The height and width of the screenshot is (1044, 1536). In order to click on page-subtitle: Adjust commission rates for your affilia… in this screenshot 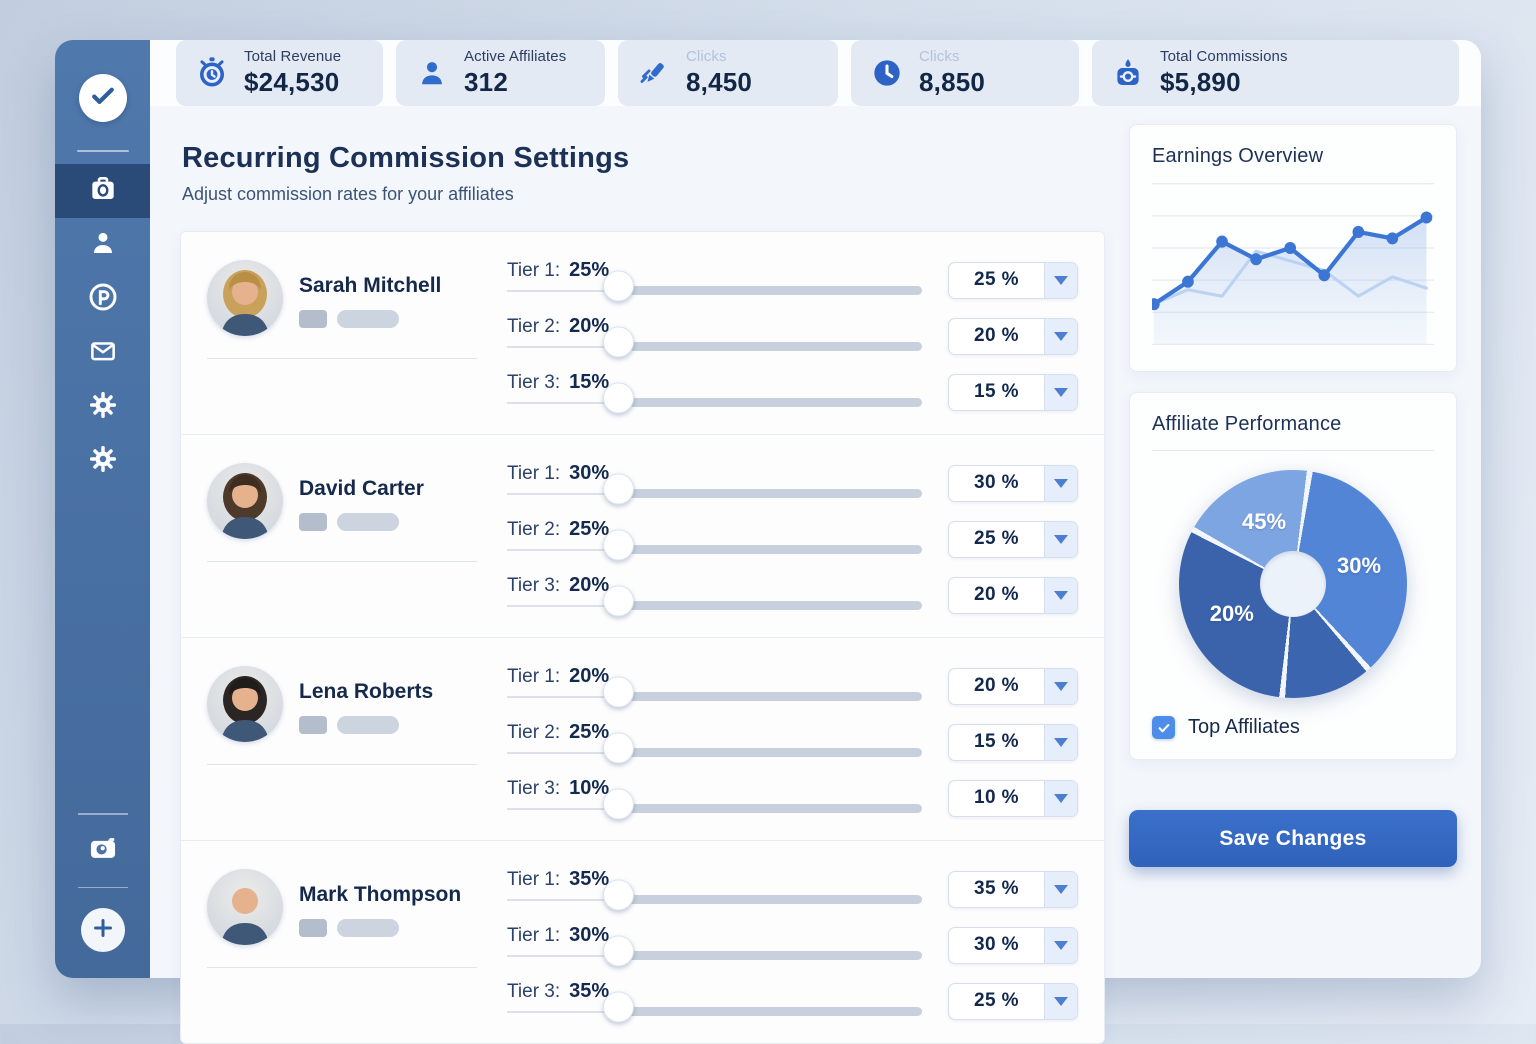, I will do `click(348, 194)`.